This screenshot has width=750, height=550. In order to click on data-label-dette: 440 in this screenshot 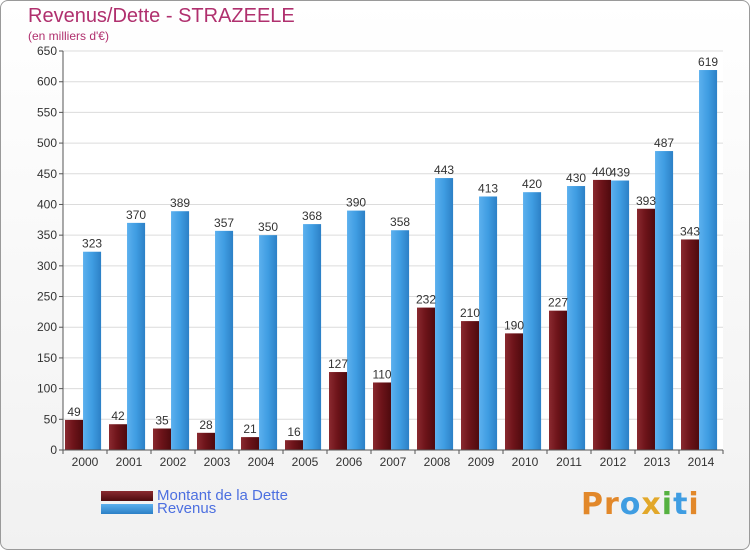, I will do `click(602, 172)`.